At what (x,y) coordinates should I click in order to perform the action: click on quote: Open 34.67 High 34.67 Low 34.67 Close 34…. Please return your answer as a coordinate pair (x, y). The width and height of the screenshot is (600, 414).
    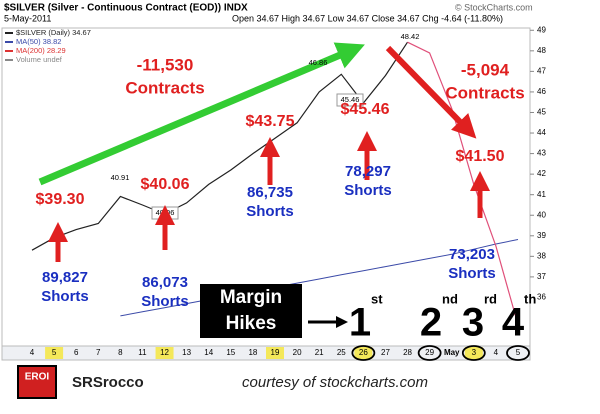
    Looking at the image, I should click on (367, 18).